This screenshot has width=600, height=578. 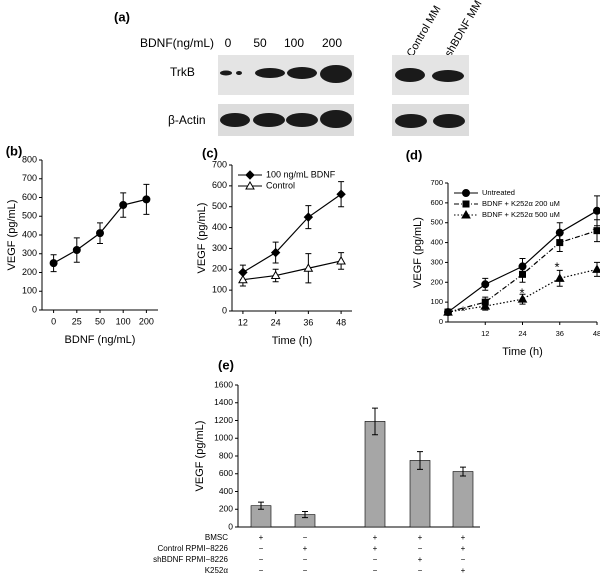 What do you see at coordinates (123, 321) in the screenshot?
I see `x-tick-label: 100` at bounding box center [123, 321].